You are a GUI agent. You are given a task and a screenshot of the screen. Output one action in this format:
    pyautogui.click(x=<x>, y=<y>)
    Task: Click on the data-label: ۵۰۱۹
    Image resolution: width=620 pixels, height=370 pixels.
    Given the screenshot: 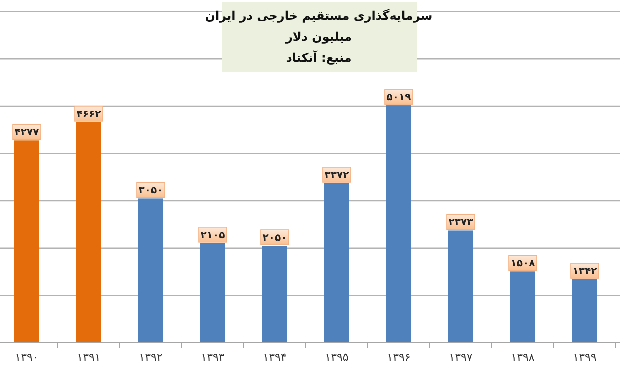 What is the action you would take?
    pyautogui.click(x=399, y=98)
    